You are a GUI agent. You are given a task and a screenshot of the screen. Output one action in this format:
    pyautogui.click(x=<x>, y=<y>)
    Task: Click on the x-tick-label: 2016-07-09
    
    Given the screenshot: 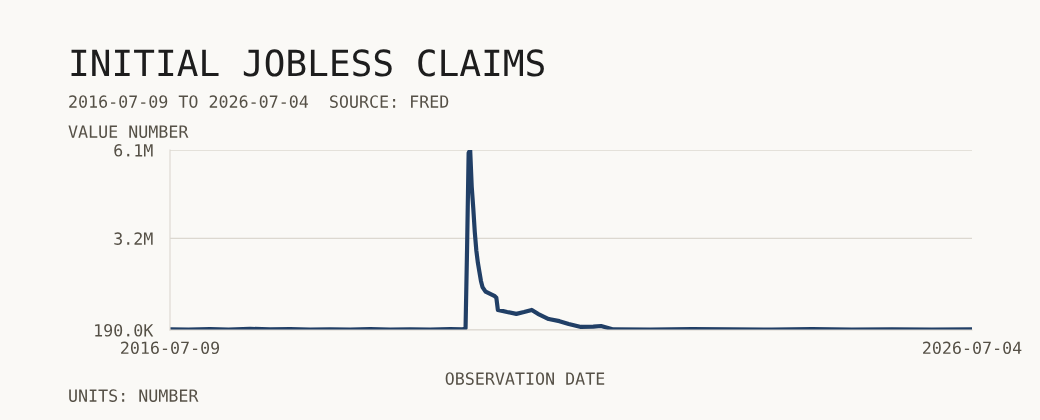 What is the action you would take?
    pyautogui.click(x=170, y=348)
    